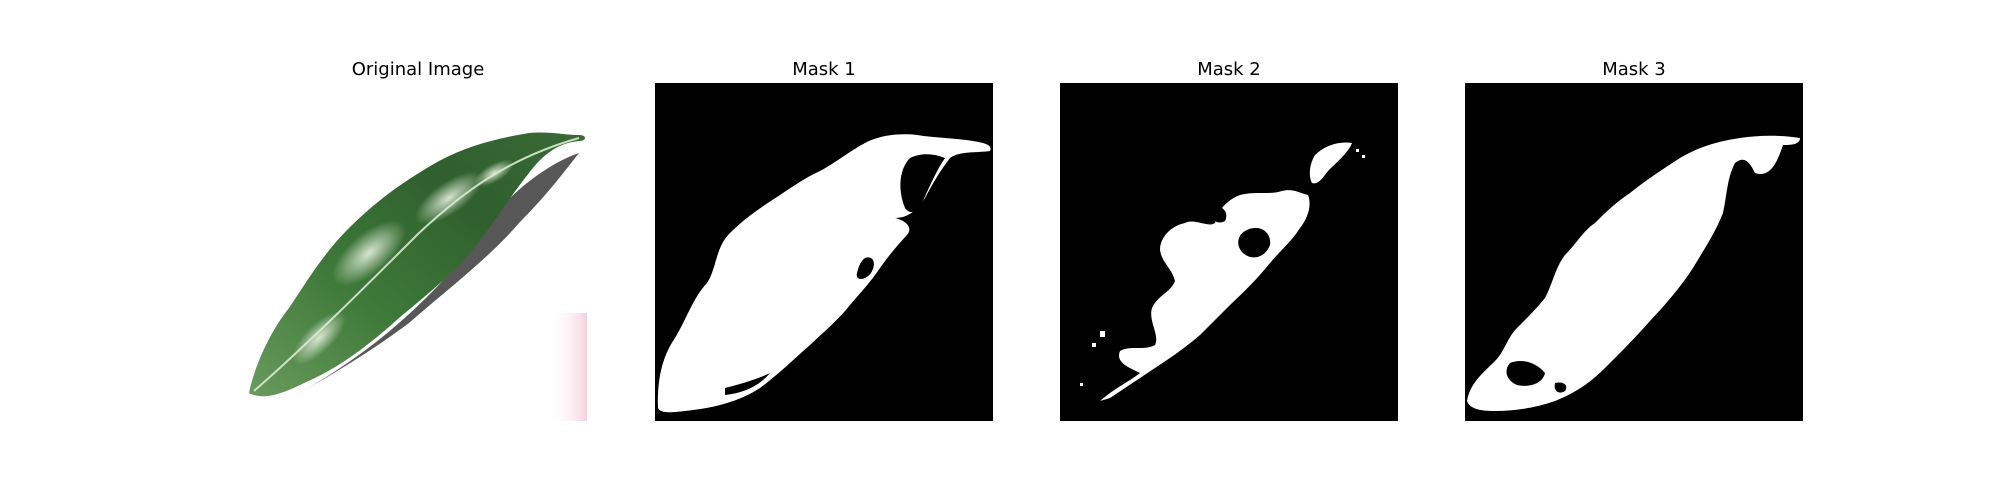  I want to click on panel-title-mask-3: Mask 3, so click(1634, 69).